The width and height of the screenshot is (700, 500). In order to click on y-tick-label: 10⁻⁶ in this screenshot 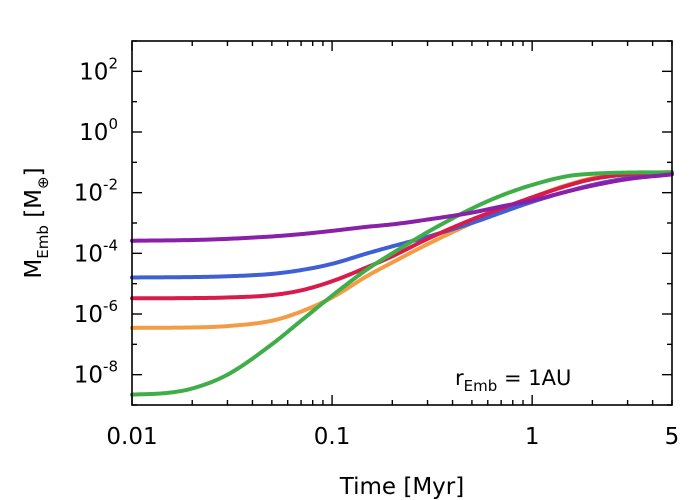, I will do `click(96, 312)`.